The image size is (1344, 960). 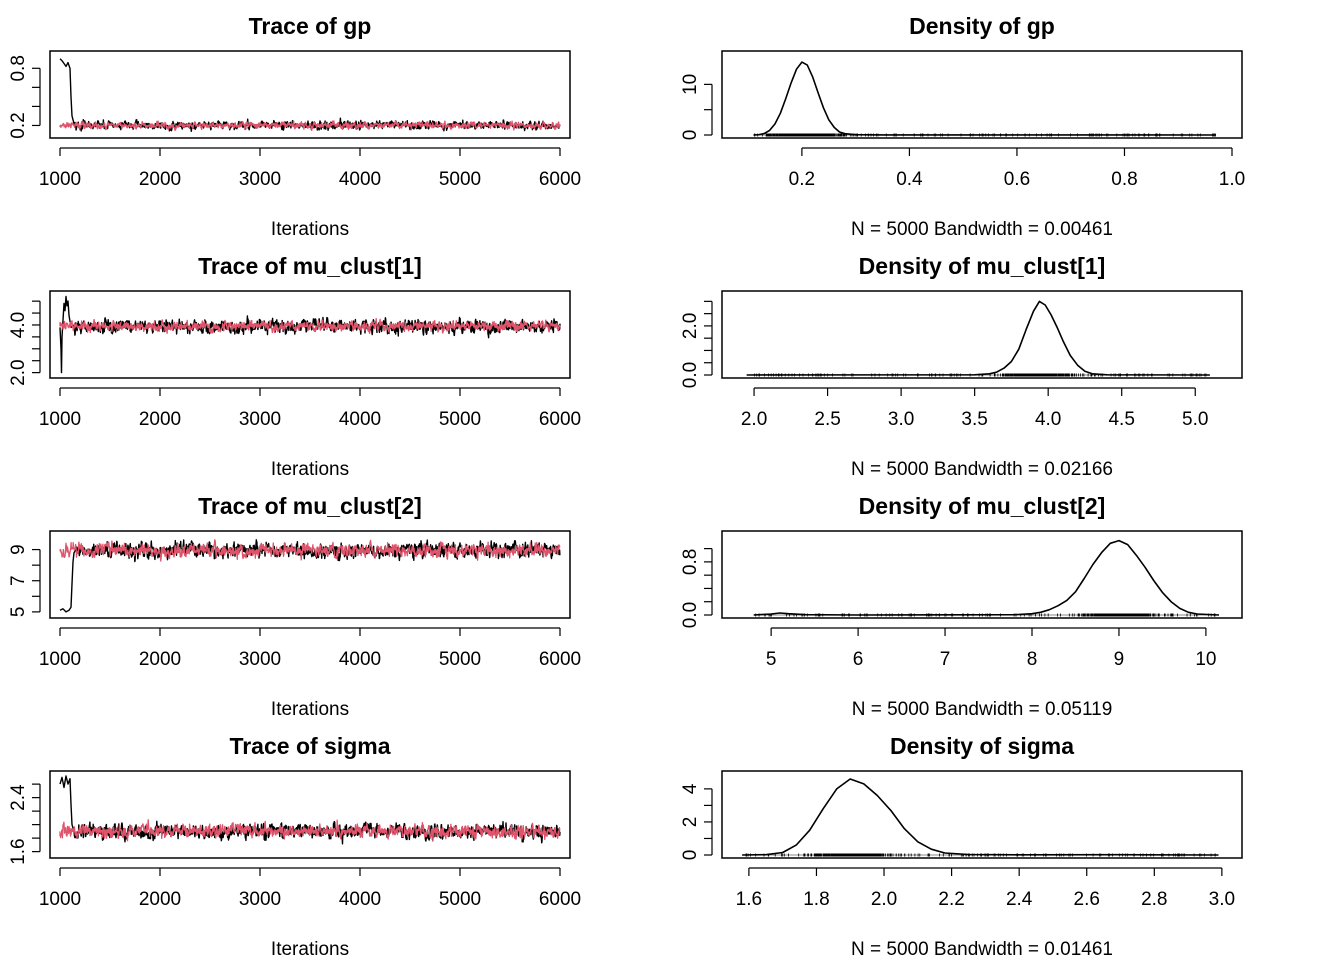 What do you see at coordinates (982, 266) in the screenshot?
I see `panel-title: Density of mu_clust[1]` at bounding box center [982, 266].